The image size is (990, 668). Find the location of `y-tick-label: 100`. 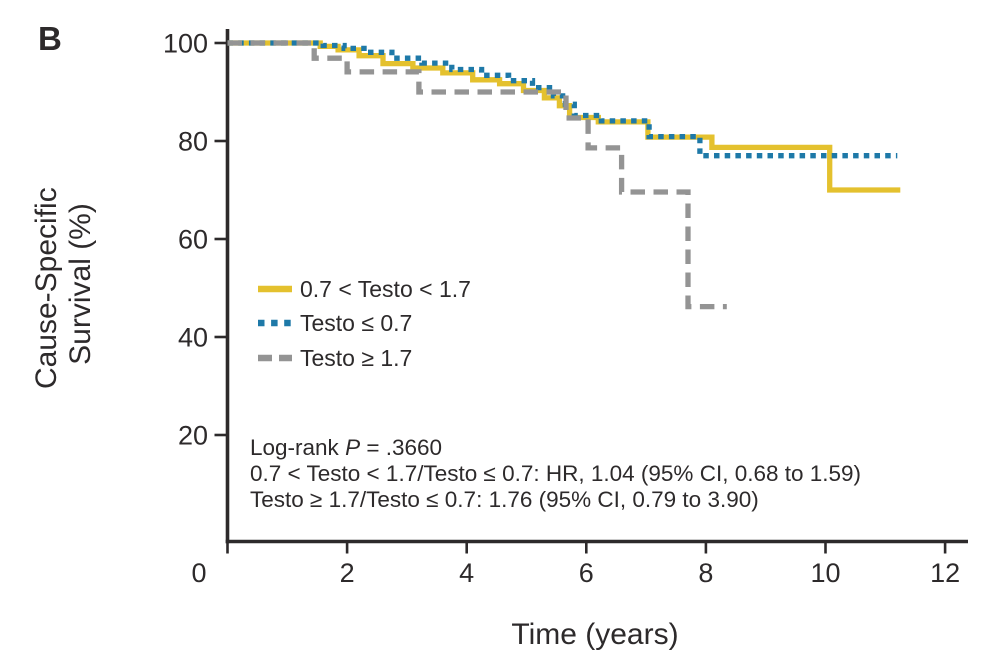

y-tick-label: 100 is located at coordinates (185, 44).